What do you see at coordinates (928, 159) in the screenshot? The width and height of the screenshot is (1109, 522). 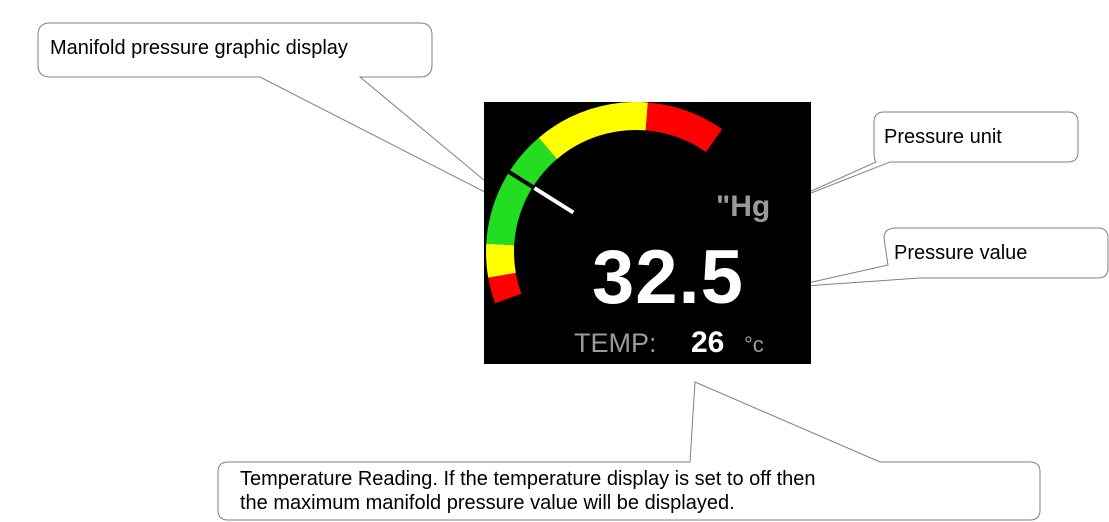 I see `callout-unit-balloon` at bounding box center [928, 159].